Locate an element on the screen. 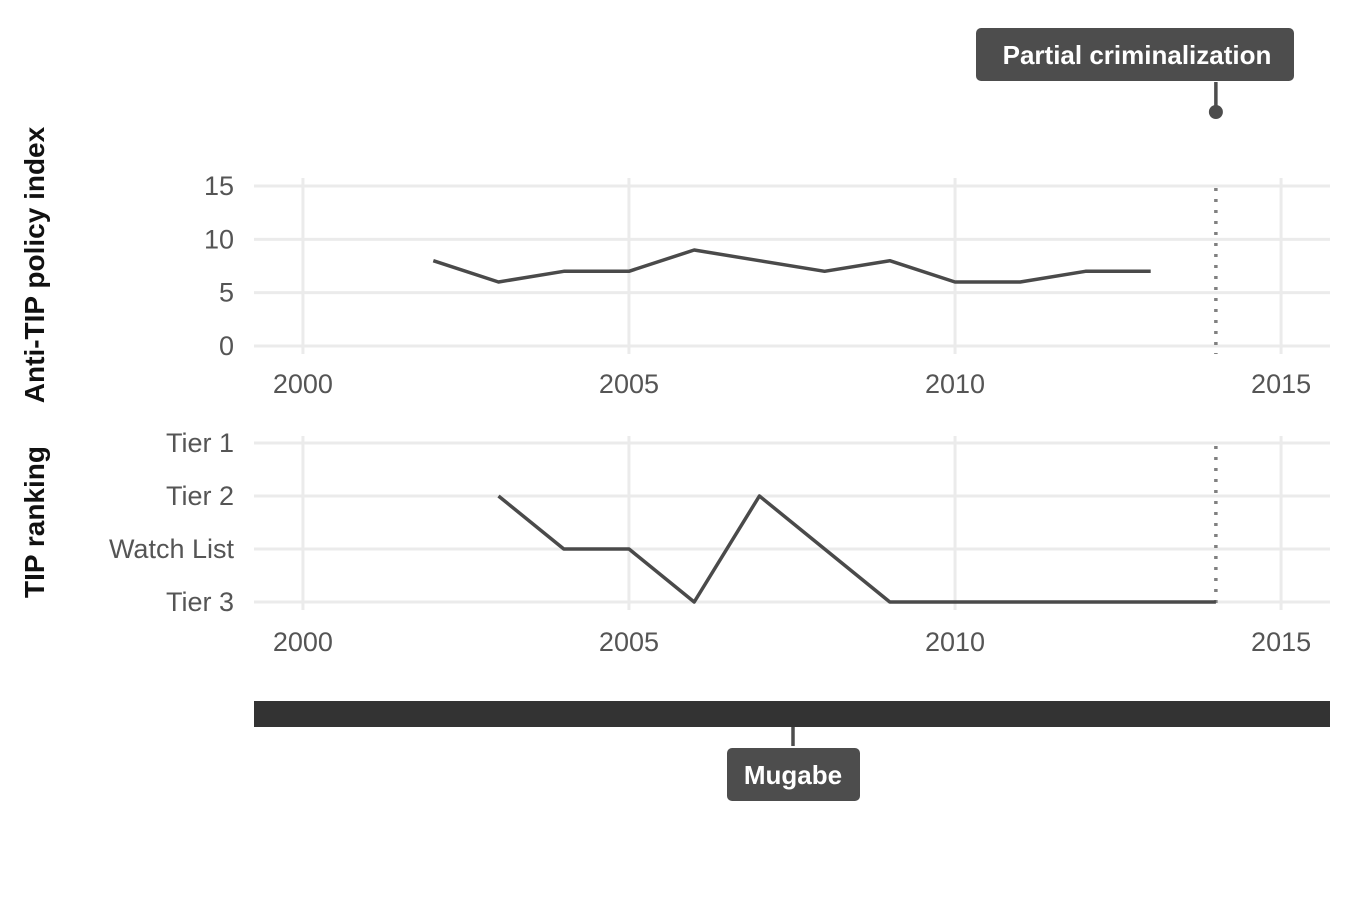 This screenshot has height=900, width=1350. mugabe-timeline-bar is located at coordinates (792, 714).